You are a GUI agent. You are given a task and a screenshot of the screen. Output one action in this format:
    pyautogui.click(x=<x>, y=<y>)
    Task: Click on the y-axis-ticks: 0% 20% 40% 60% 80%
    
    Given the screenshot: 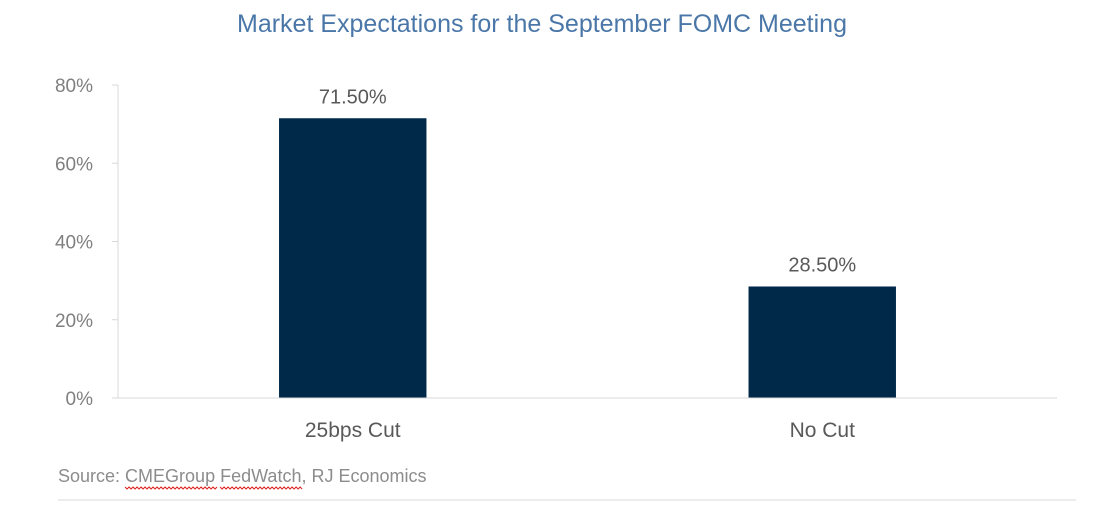 What is the action you would take?
    pyautogui.click(x=86, y=243)
    